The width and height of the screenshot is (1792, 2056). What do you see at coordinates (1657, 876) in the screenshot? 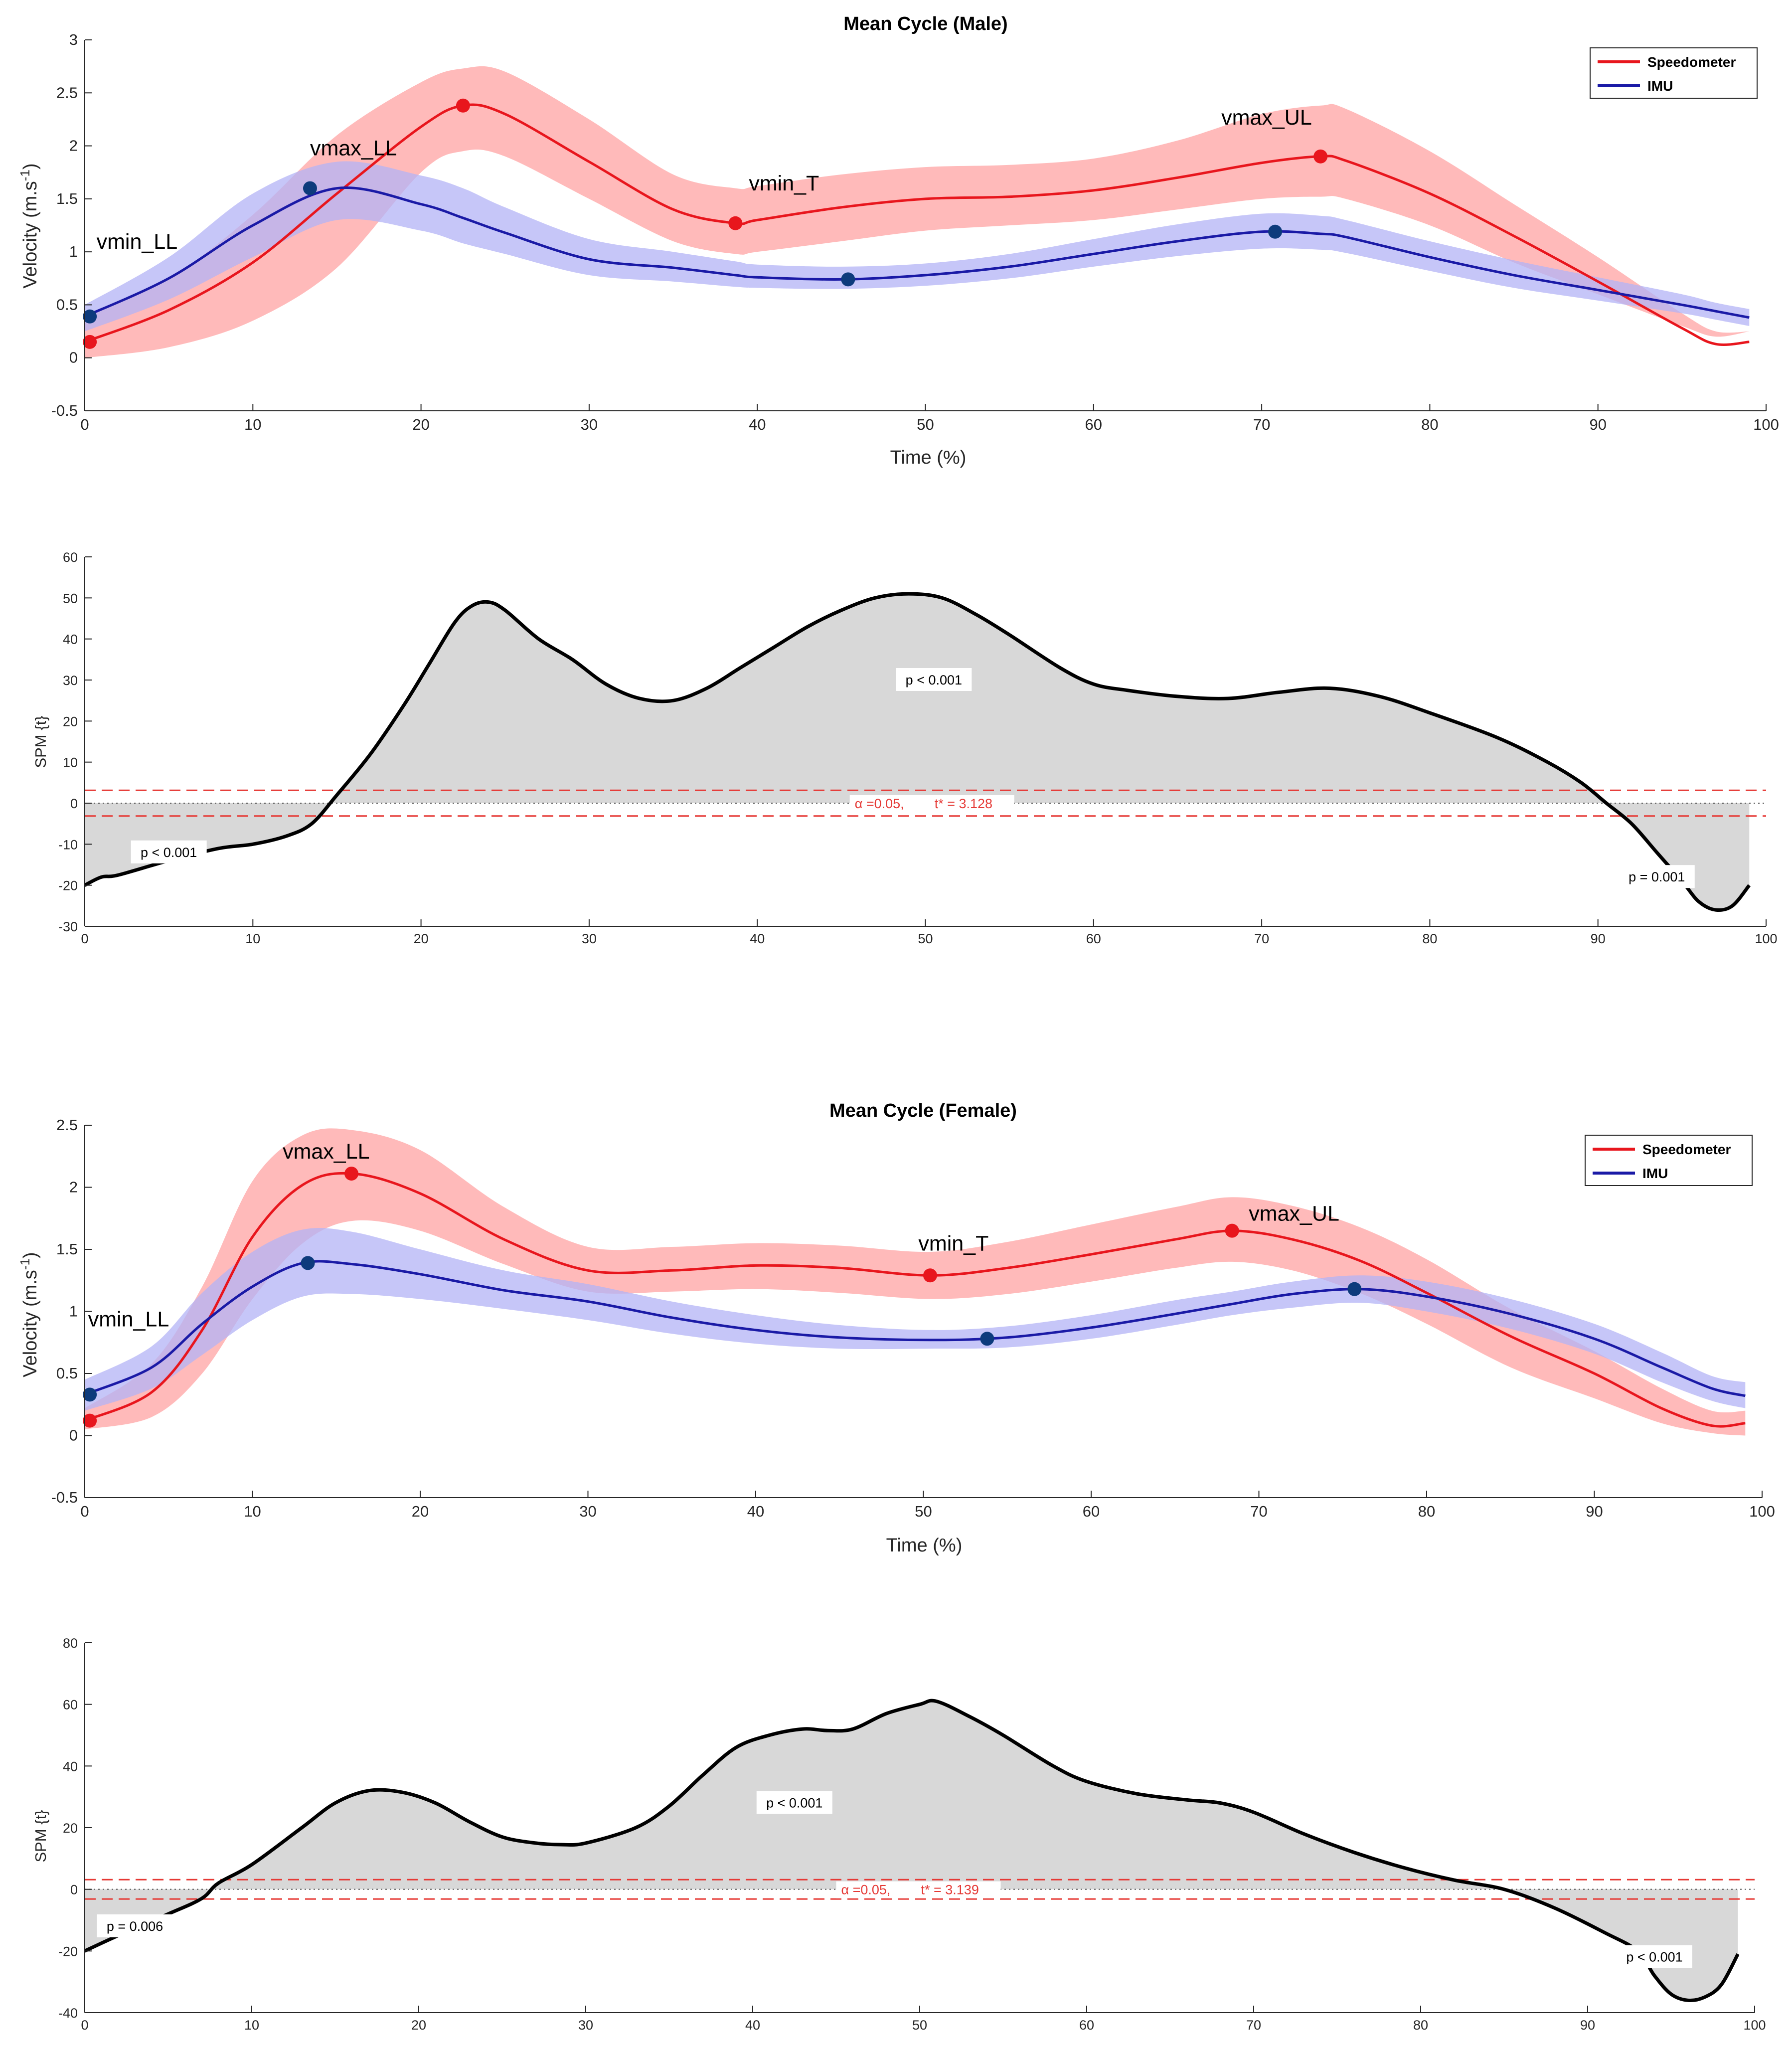
I see `p-value-box: p = 0.001` at bounding box center [1657, 876].